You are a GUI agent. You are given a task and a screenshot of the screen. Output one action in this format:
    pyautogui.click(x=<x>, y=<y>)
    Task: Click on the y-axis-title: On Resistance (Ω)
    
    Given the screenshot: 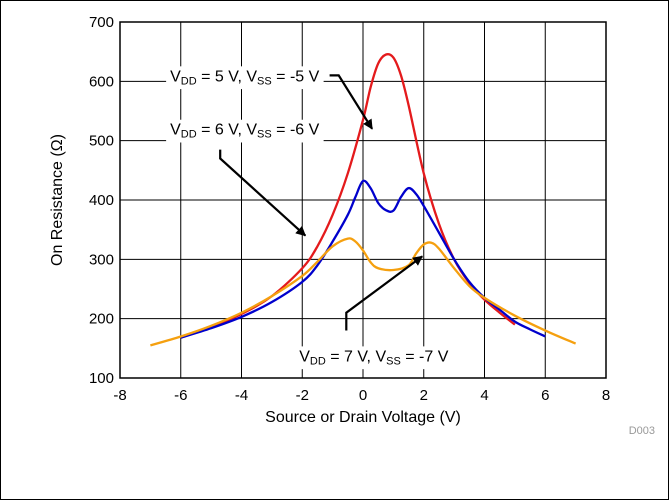 What is the action you would take?
    pyautogui.click(x=57, y=200)
    